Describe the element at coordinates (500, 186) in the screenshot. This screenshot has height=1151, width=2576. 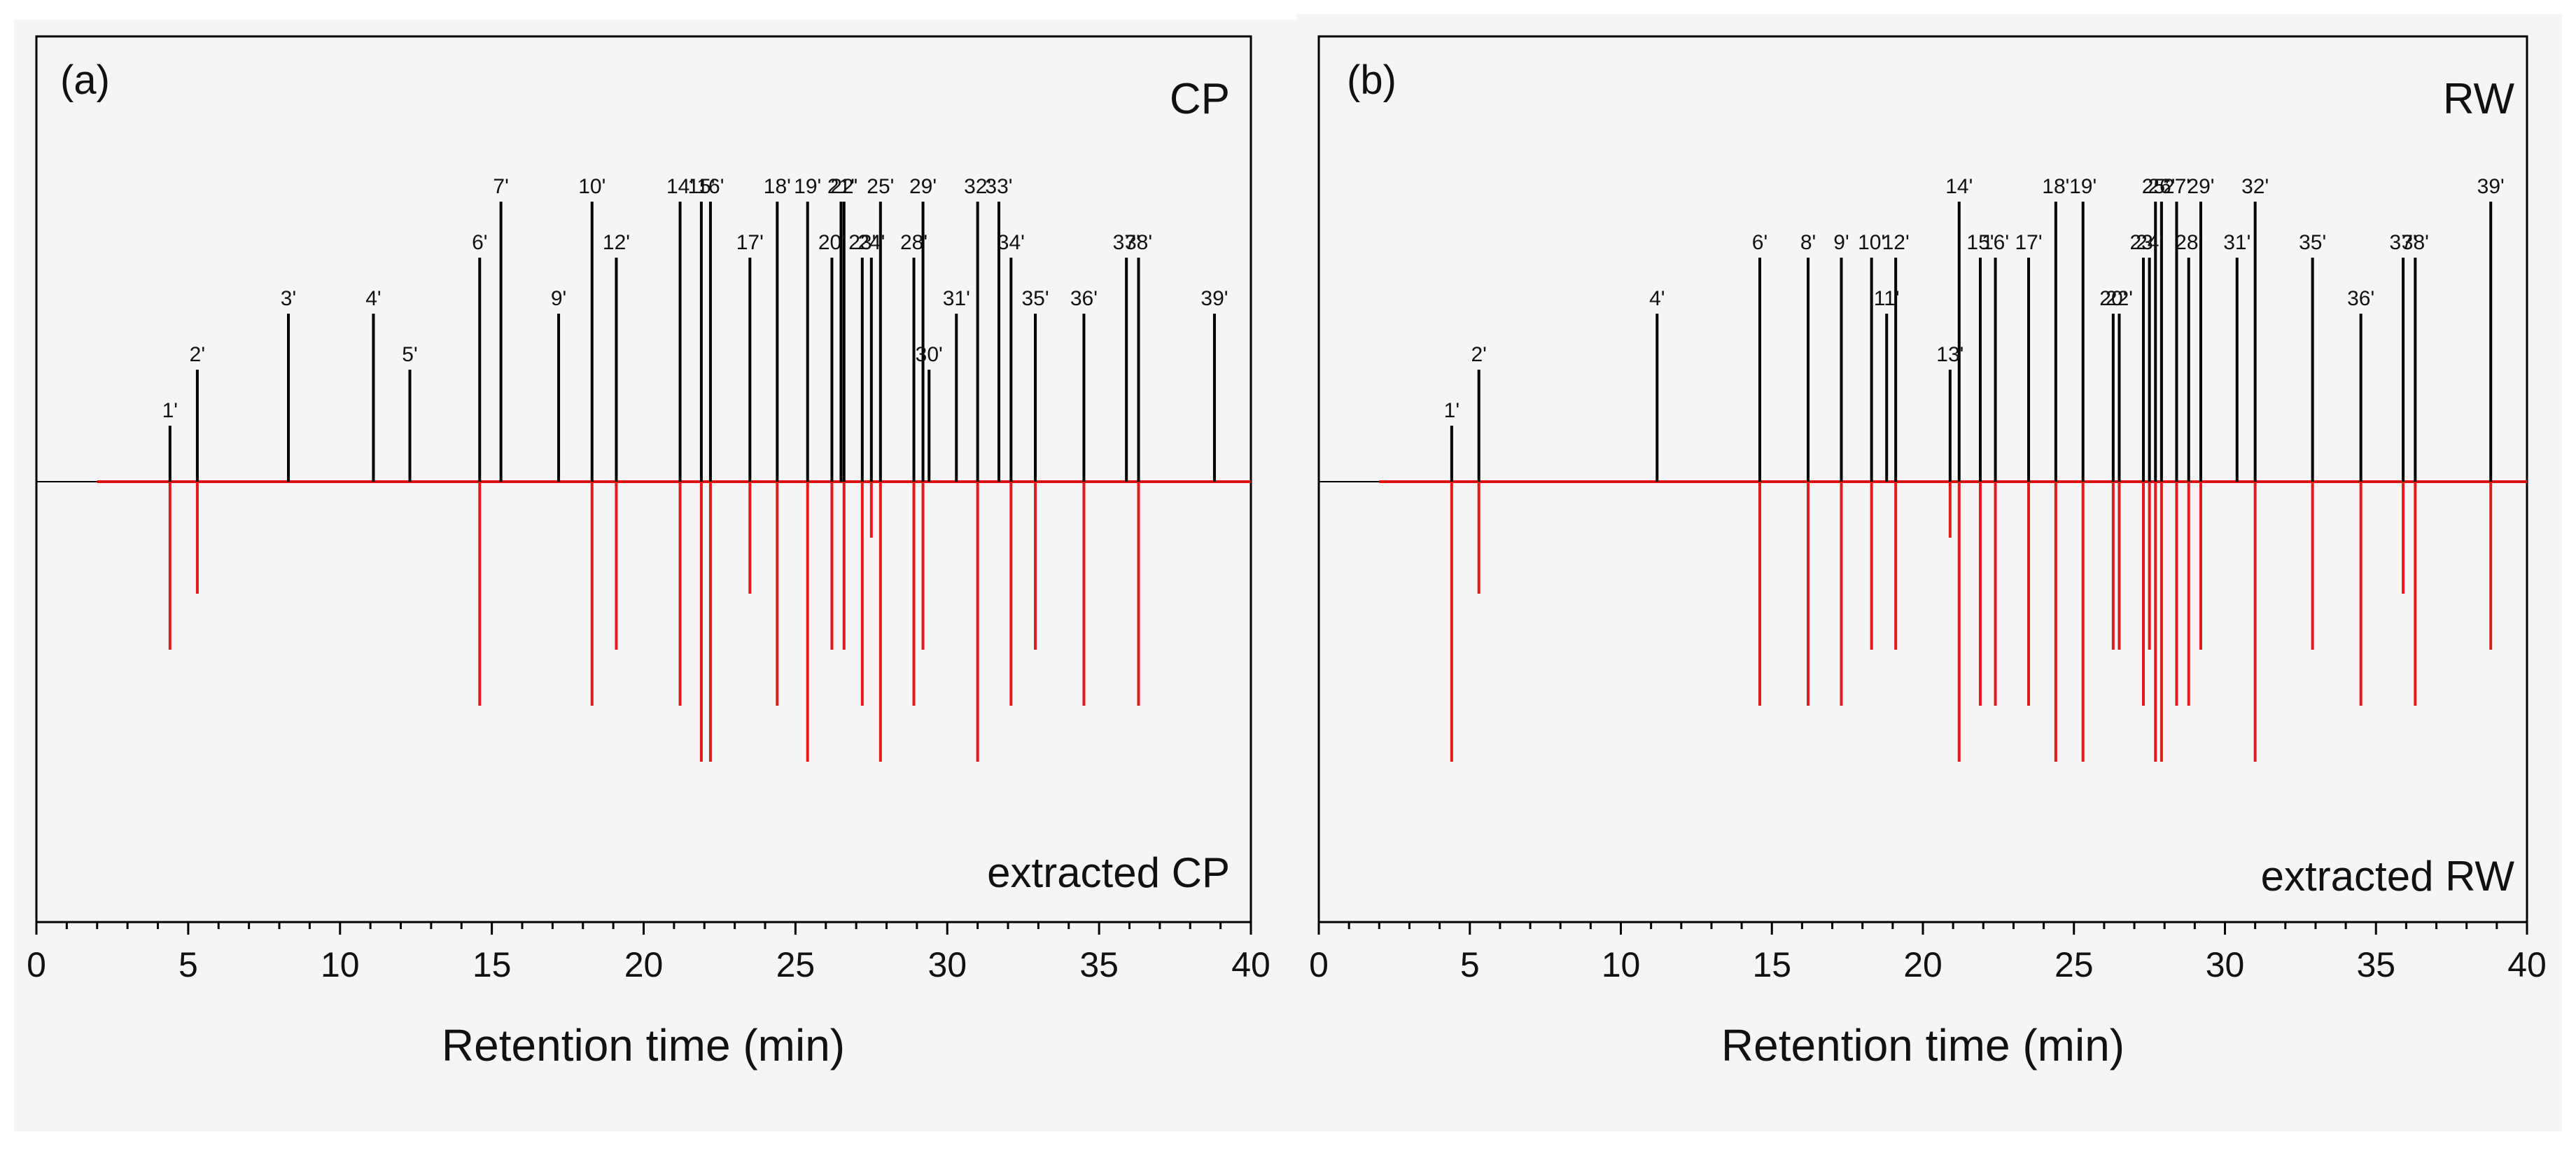
I see `peak-label: 7'` at that location.